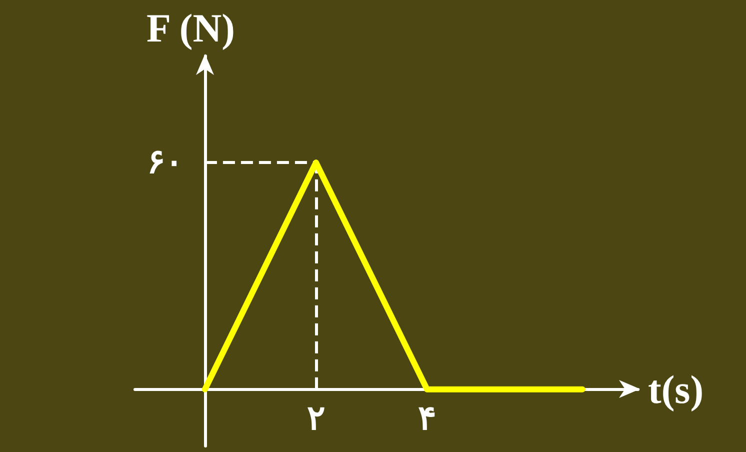 Image resolution: width=746 pixels, height=452 pixels. What do you see at coordinates (164, 163) in the screenshot?
I see `annotation: ۶۰` at bounding box center [164, 163].